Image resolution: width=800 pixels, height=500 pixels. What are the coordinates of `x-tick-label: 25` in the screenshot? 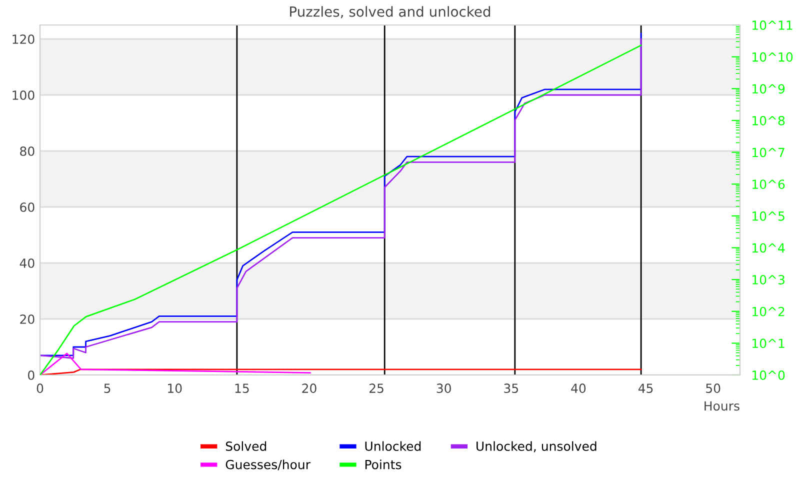 It's located at (377, 389).